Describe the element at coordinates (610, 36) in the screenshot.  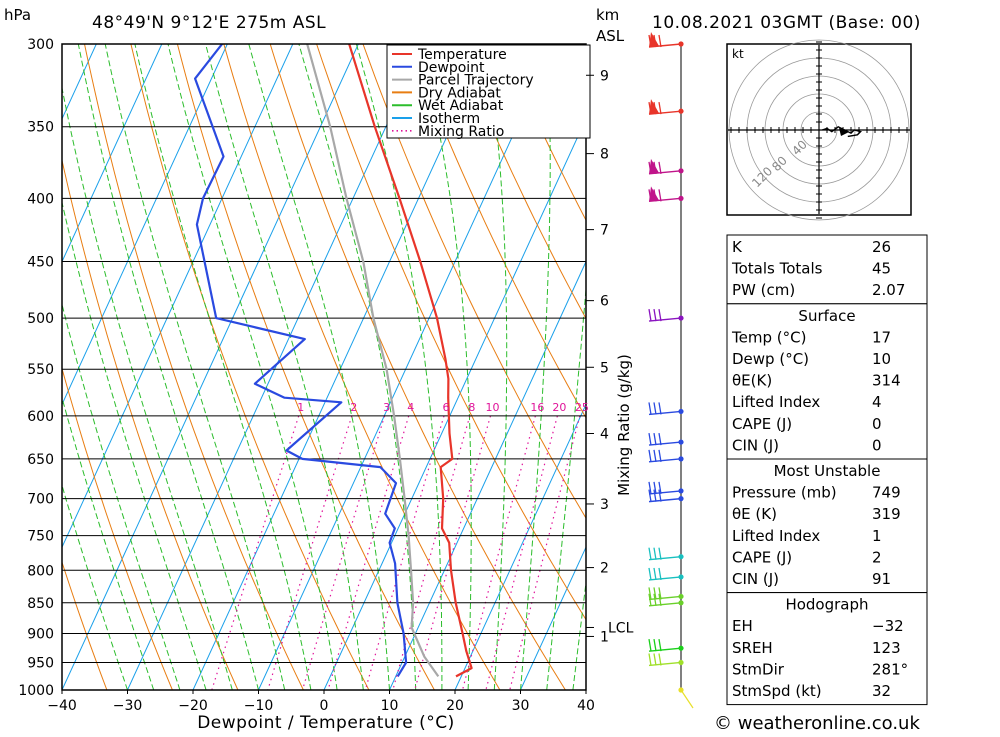
I see `asl-unit-label: ASL` at that location.